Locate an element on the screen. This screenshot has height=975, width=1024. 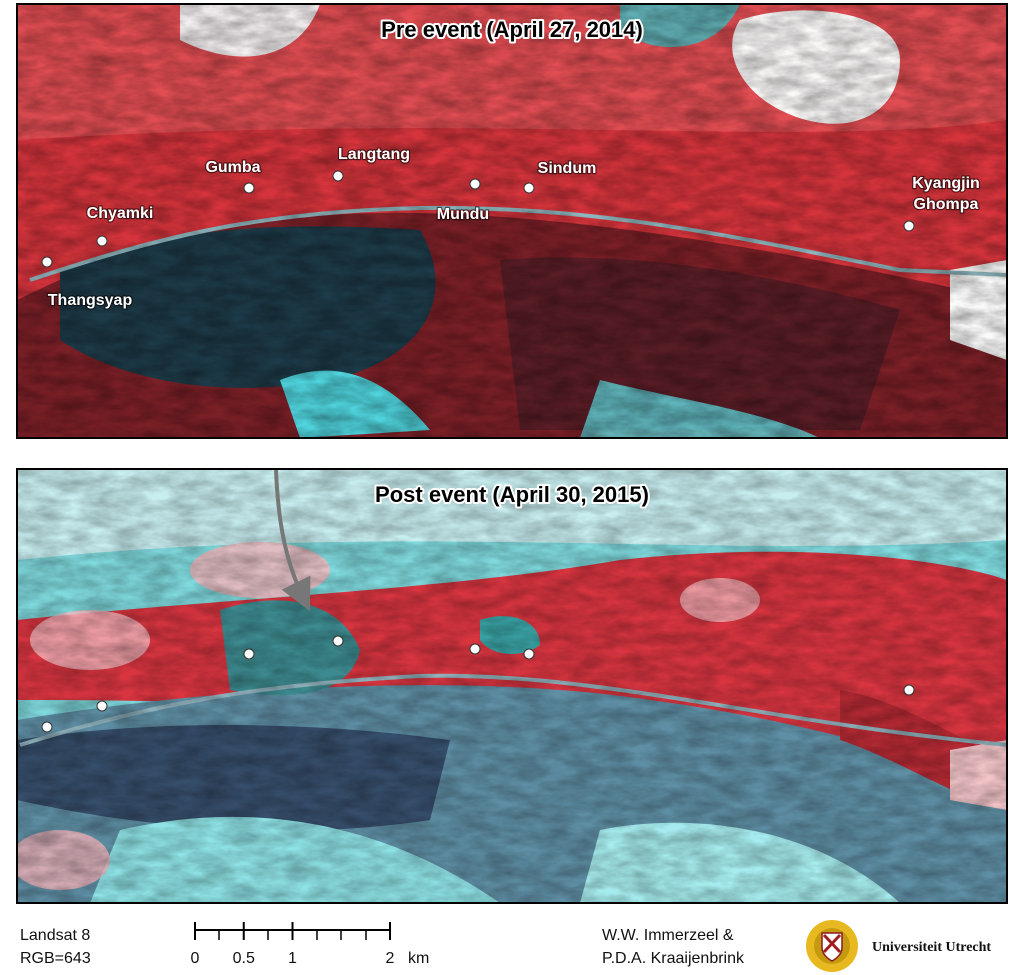
sensor-label: Landsat 8 is located at coordinates (55, 935).